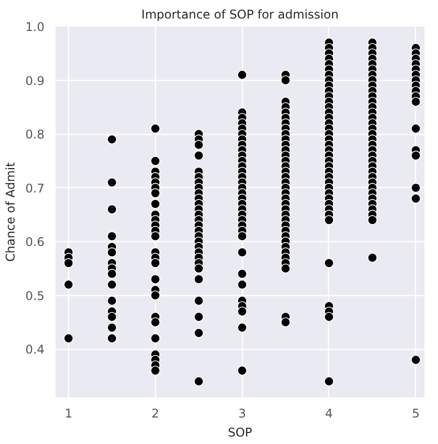 Image resolution: width=438 pixels, height=444 pixels. I want to click on y-axis-title: Chance of Admit, so click(10, 212).